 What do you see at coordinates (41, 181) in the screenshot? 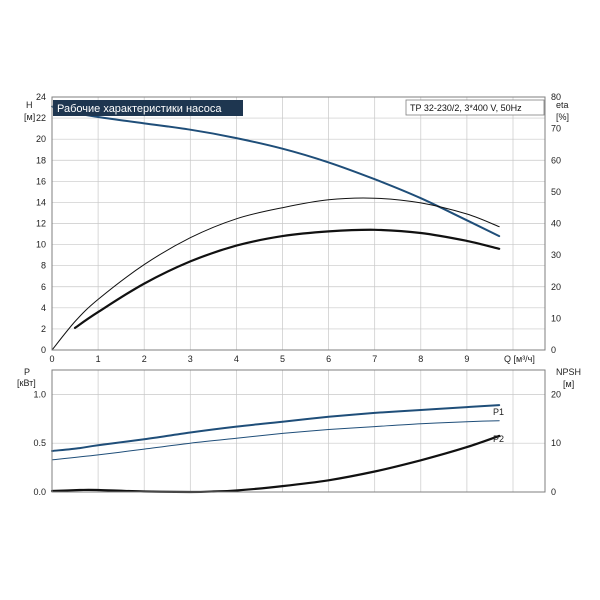
I see `y-tick-label: 16` at bounding box center [41, 181].